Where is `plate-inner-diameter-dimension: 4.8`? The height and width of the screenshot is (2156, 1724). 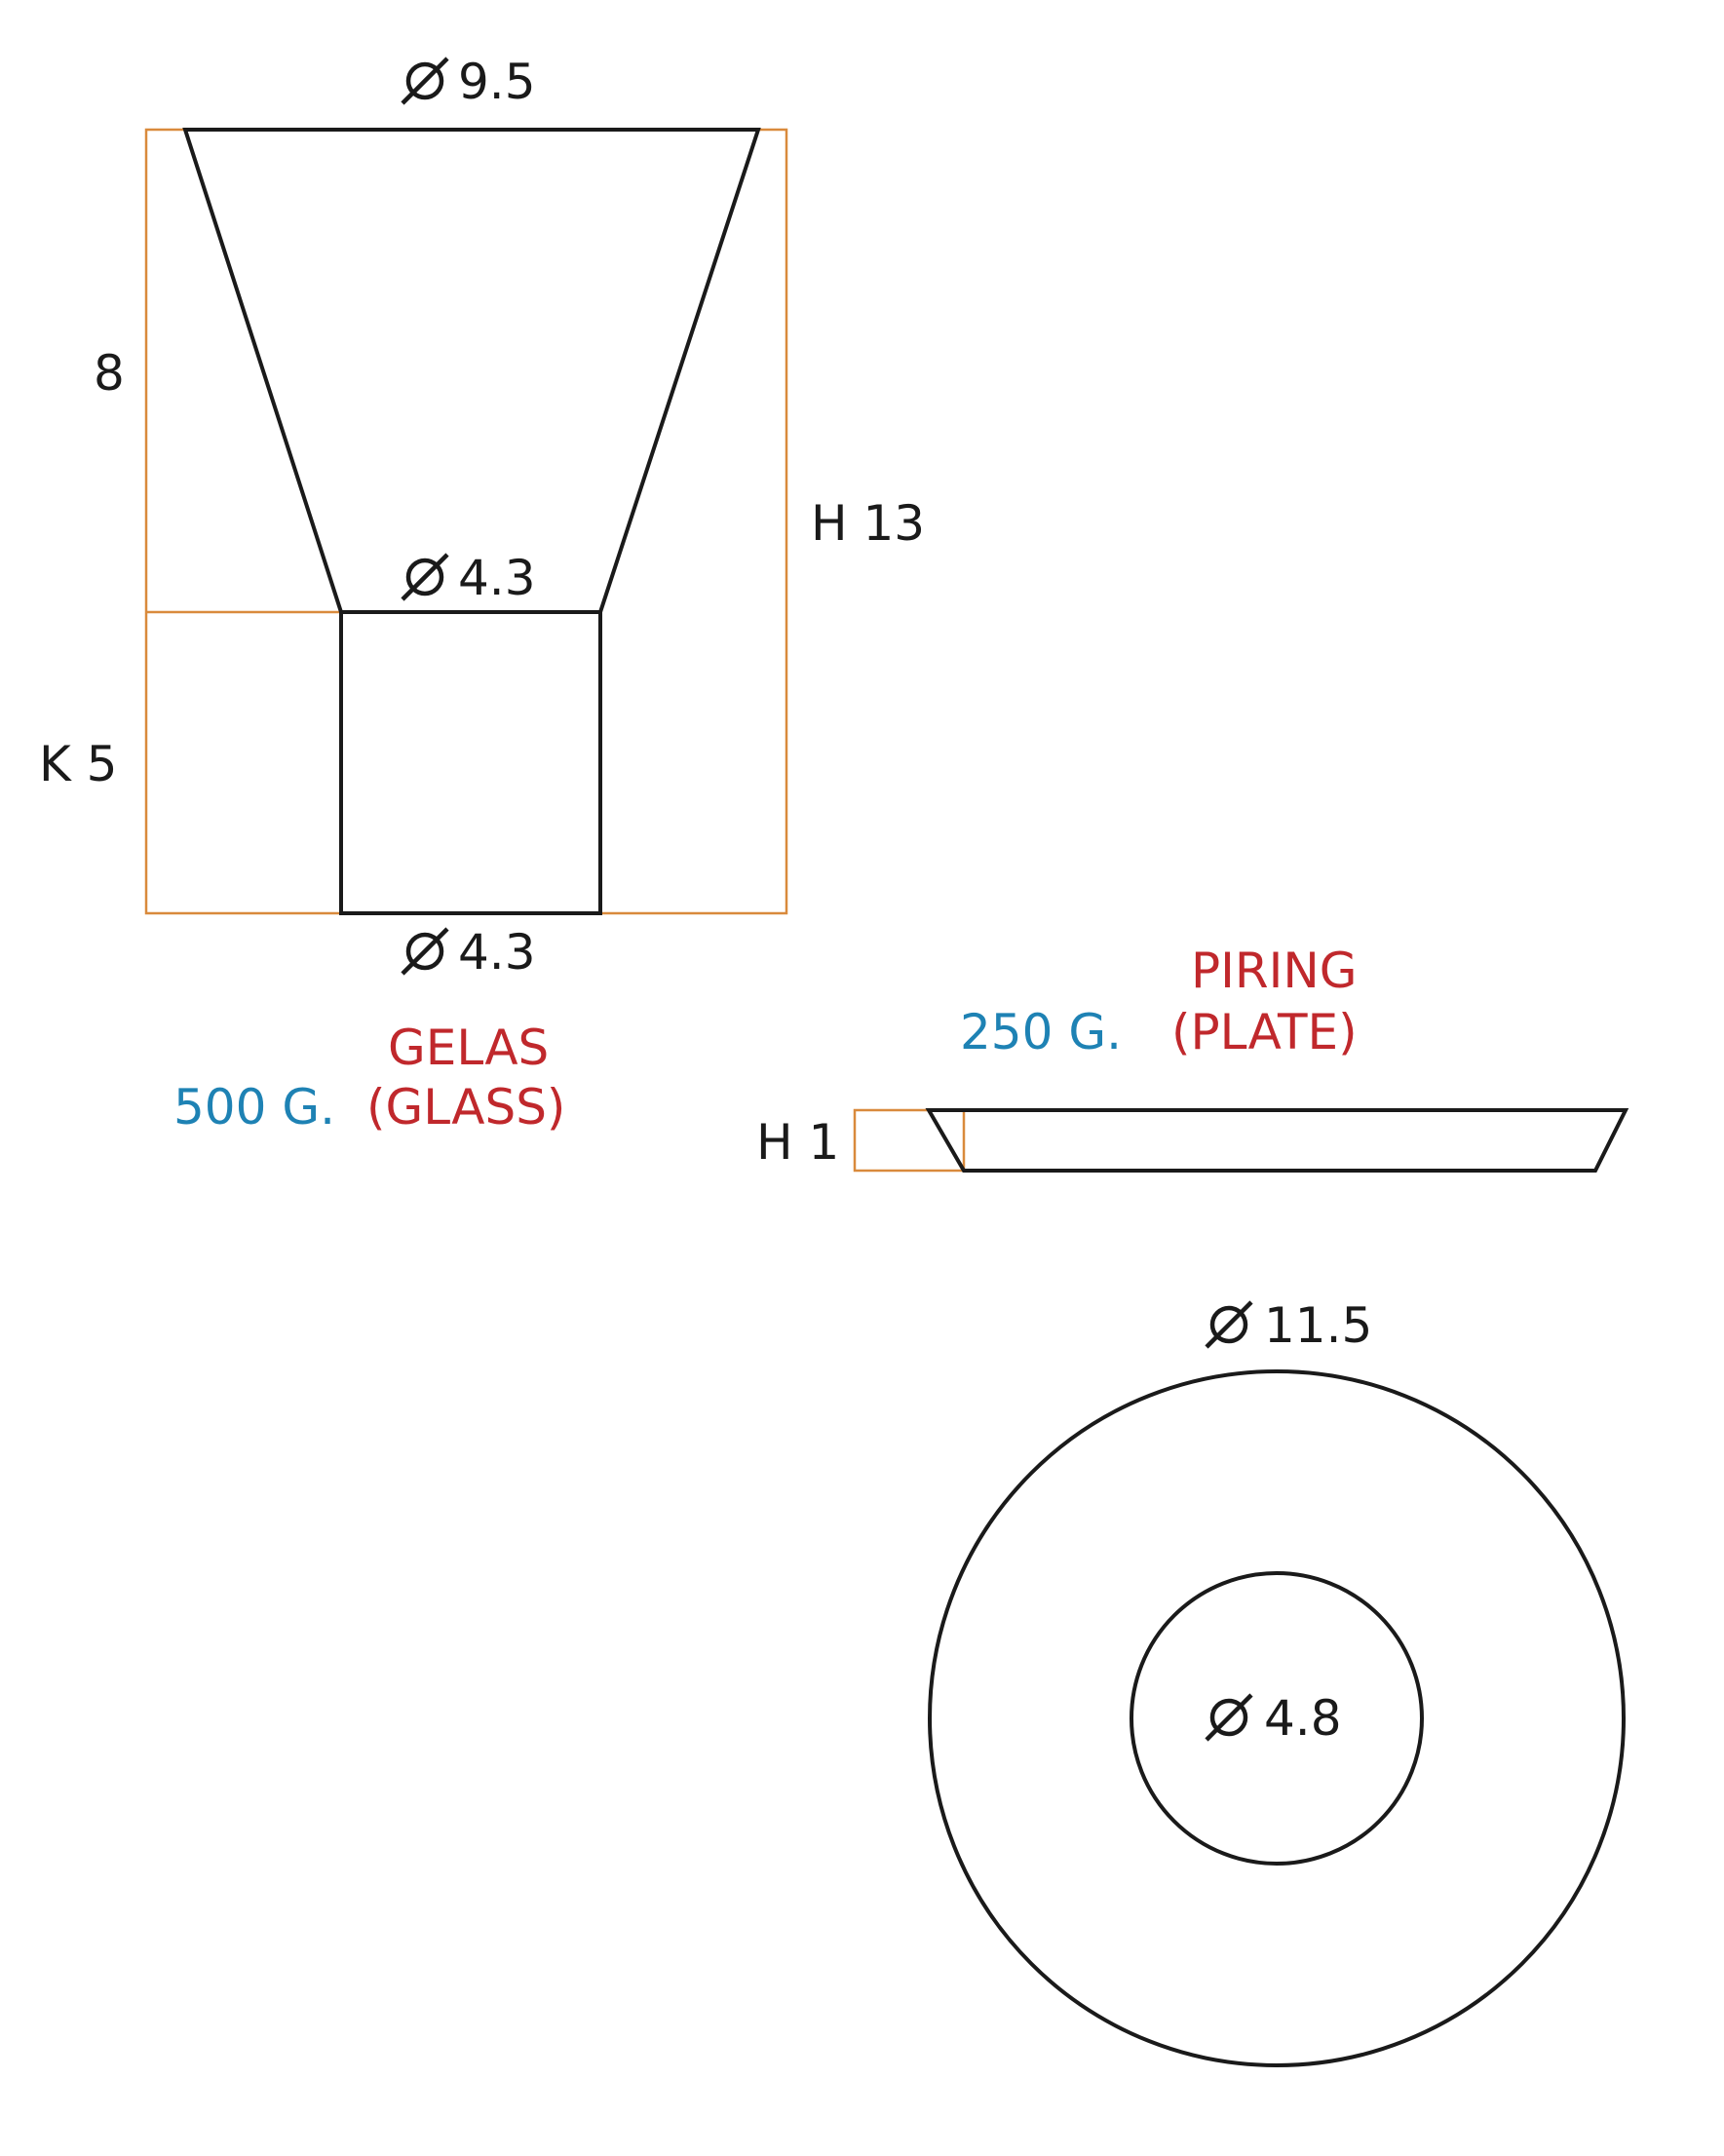 plate-inner-diameter-dimension: 4.8 is located at coordinates (1273, 1718).